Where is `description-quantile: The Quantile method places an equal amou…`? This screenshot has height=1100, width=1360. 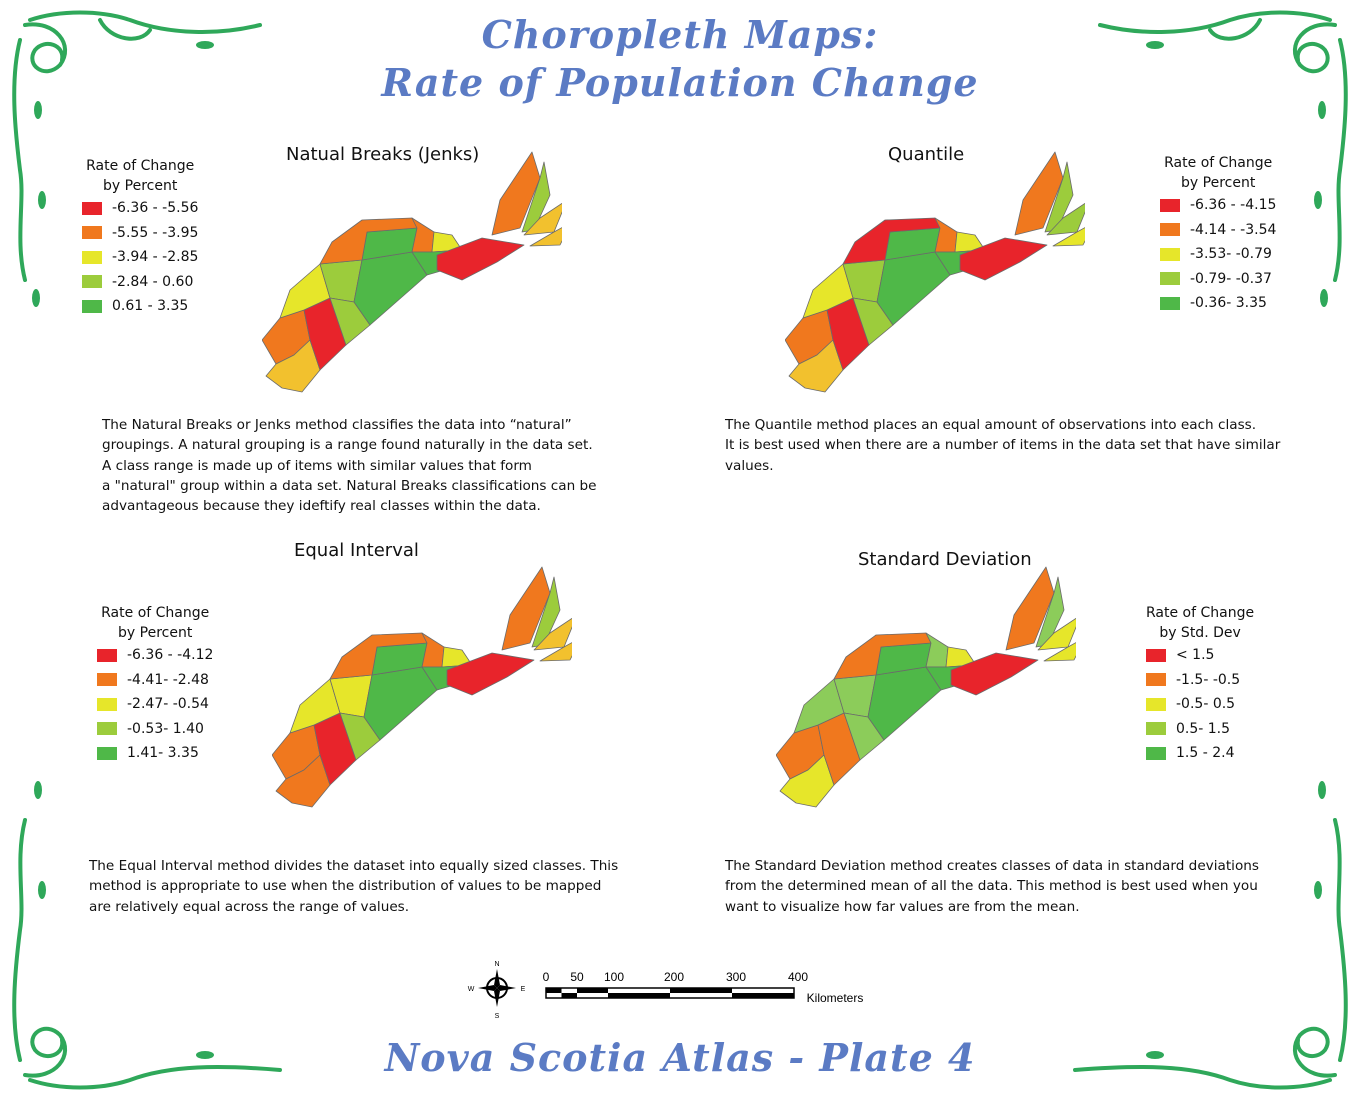
description-quantile: The Quantile method places an equal amou… is located at coordinates (1002, 445).